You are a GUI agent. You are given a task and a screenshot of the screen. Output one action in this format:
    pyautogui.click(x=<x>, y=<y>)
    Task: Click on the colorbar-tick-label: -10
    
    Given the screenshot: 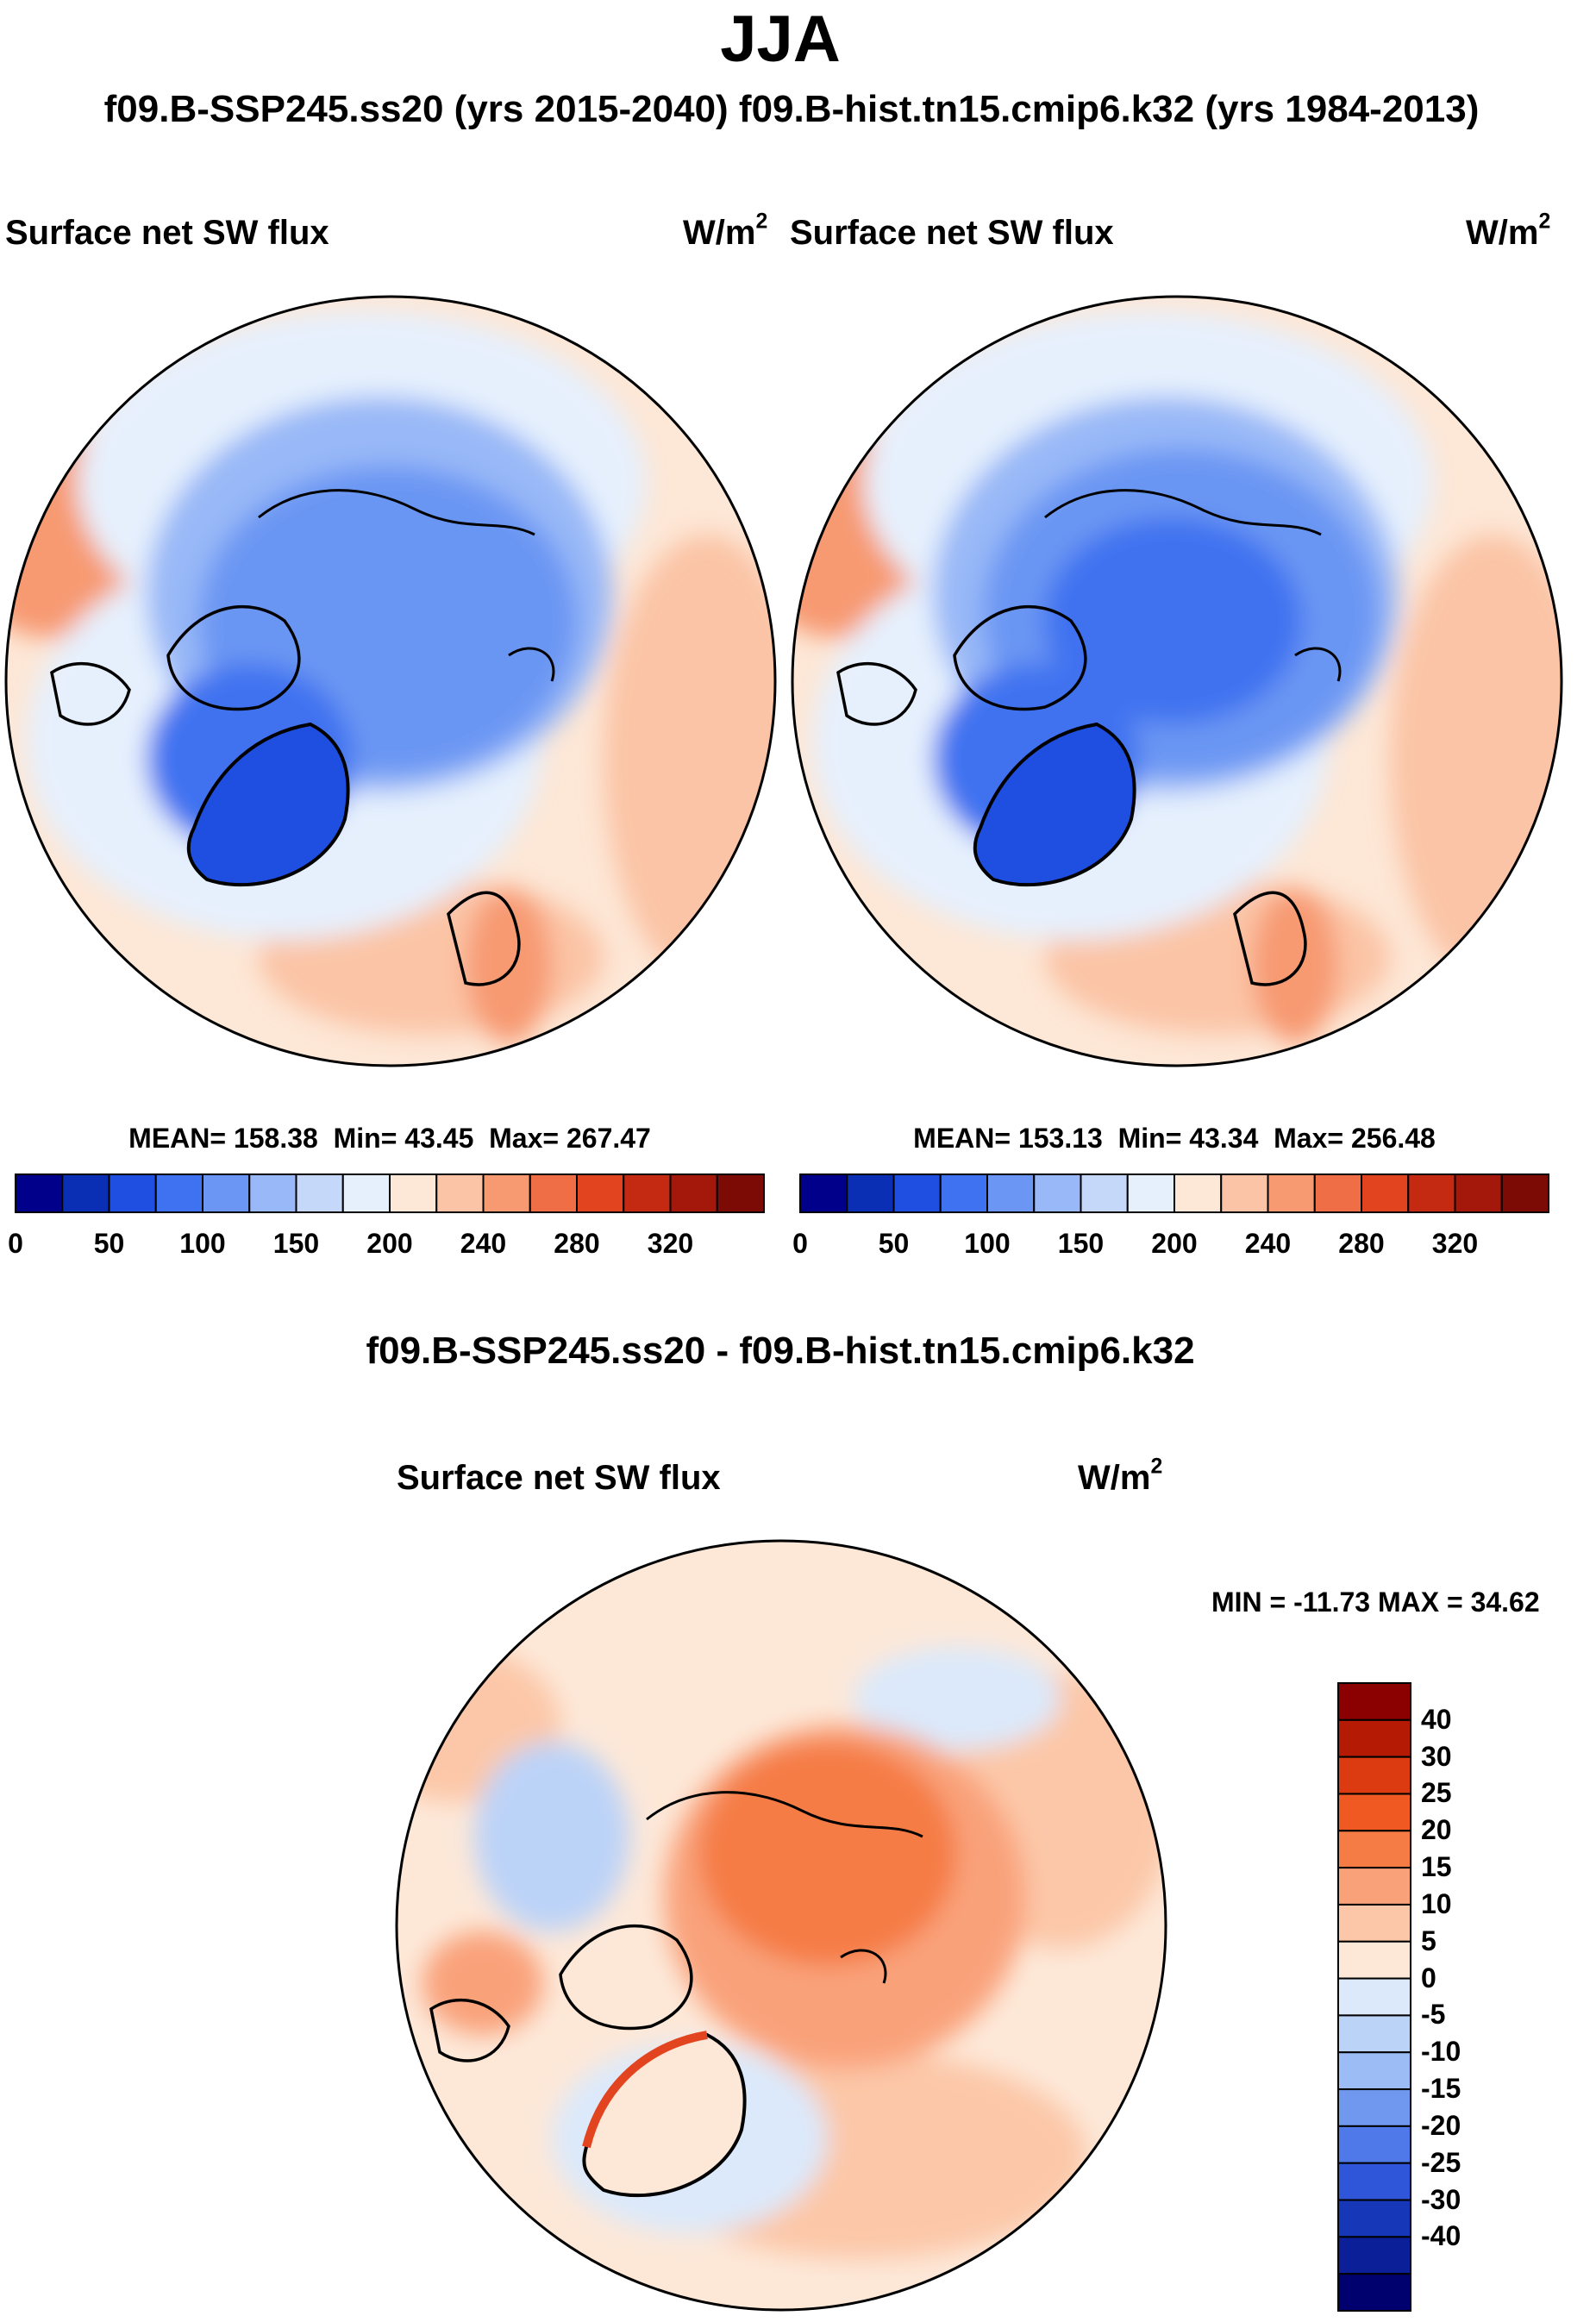 What is the action you would take?
    pyautogui.click(x=1441, y=2052)
    